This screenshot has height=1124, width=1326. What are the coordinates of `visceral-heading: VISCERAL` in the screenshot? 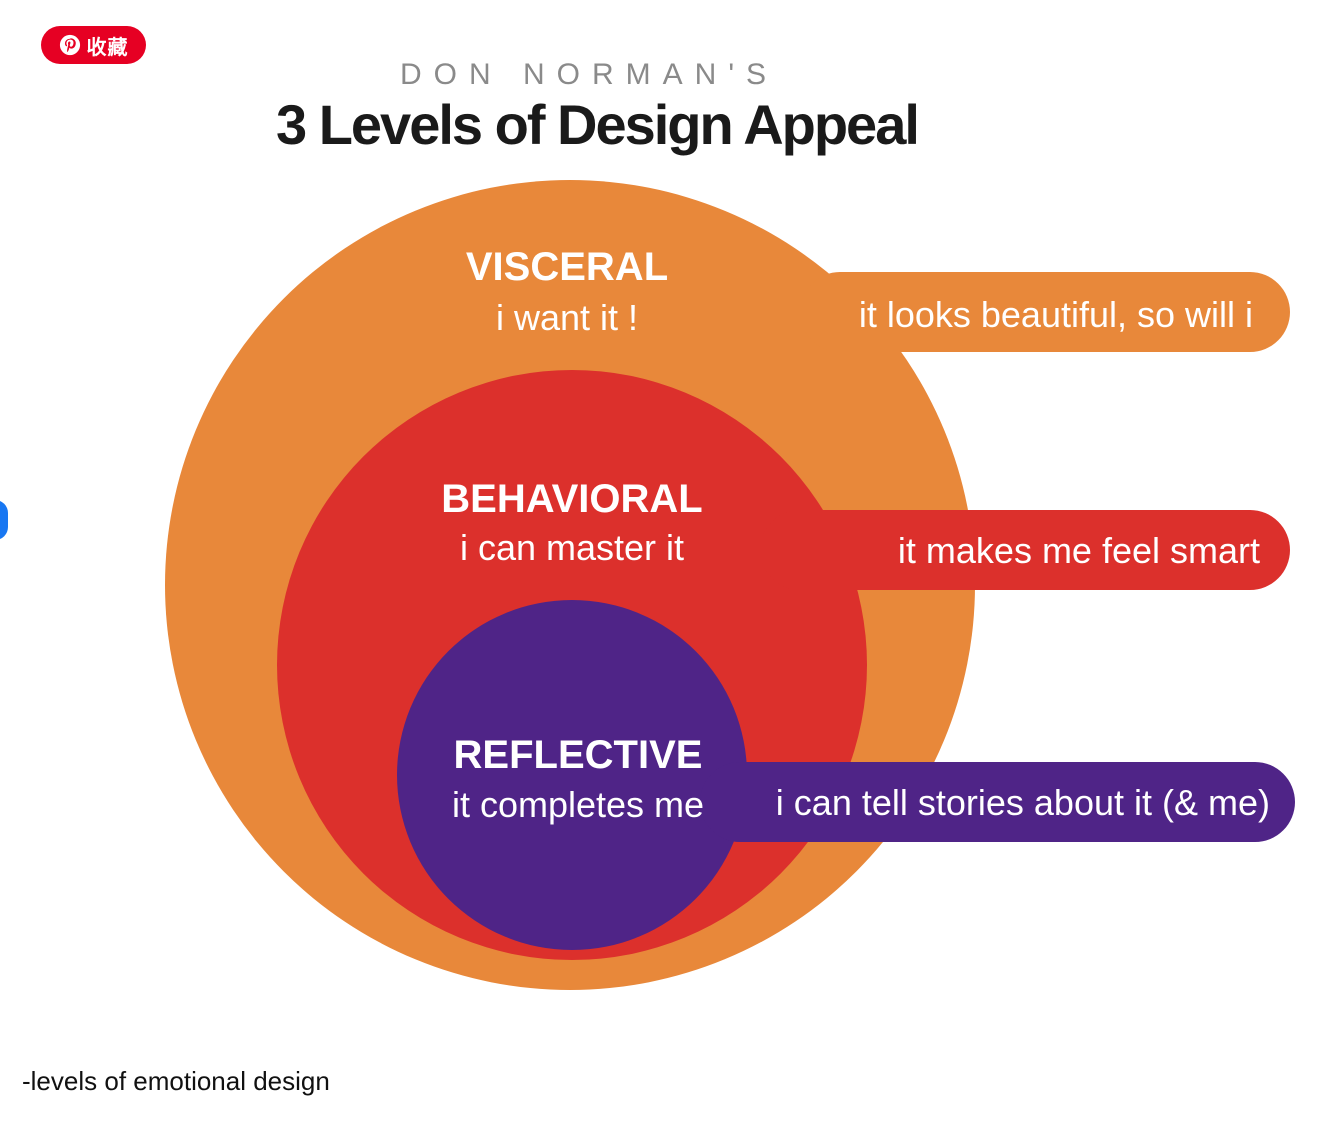 It's located at (567, 267).